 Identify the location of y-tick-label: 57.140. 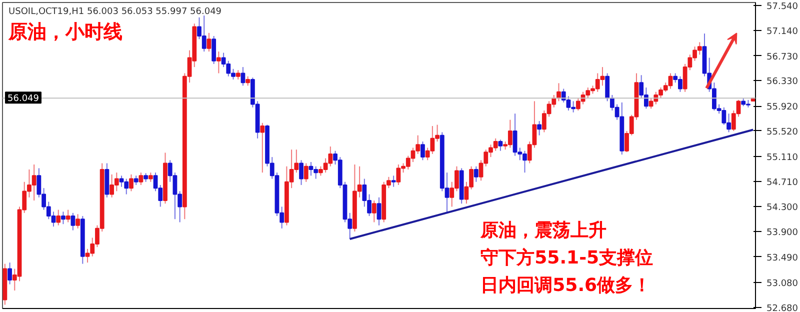
(782, 31).